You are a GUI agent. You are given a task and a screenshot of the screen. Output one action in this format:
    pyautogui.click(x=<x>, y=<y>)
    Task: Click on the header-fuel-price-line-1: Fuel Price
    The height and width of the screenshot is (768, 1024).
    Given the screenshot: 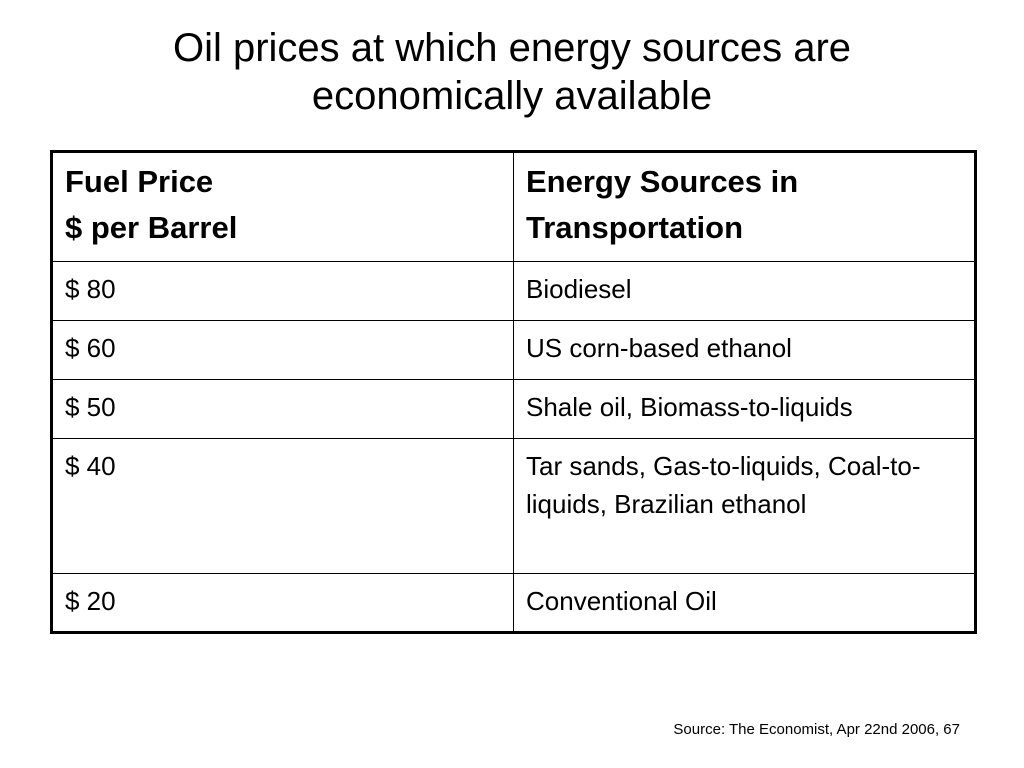 What is the action you would take?
    pyautogui.click(x=139, y=181)
    